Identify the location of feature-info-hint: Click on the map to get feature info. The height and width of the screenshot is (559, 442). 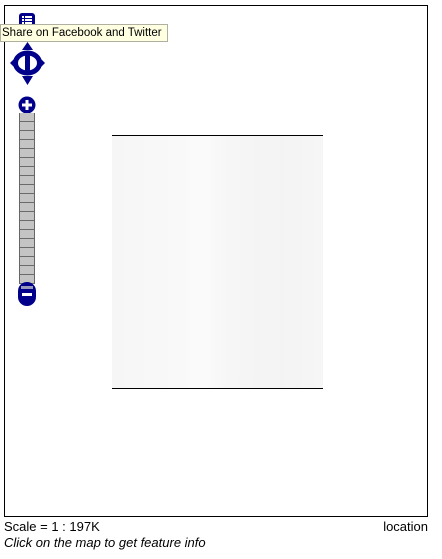
(105, 542).